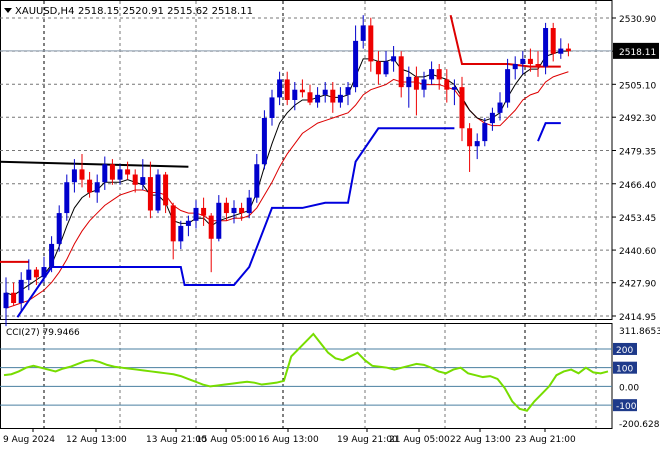  What do you see at coordinates (226, 440) in the screenshot?
I see `time-tick-label: 15 Aug 05:00` at bounding box center [226, 440].